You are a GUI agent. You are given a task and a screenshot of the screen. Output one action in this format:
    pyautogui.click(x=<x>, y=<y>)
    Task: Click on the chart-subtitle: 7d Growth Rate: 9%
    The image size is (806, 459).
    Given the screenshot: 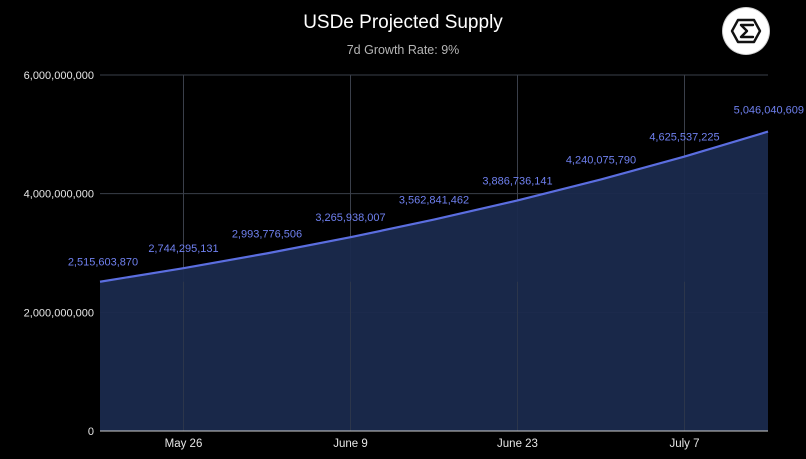 What is the action you would take?
    pyautogui.click(x=403, y=50)
    